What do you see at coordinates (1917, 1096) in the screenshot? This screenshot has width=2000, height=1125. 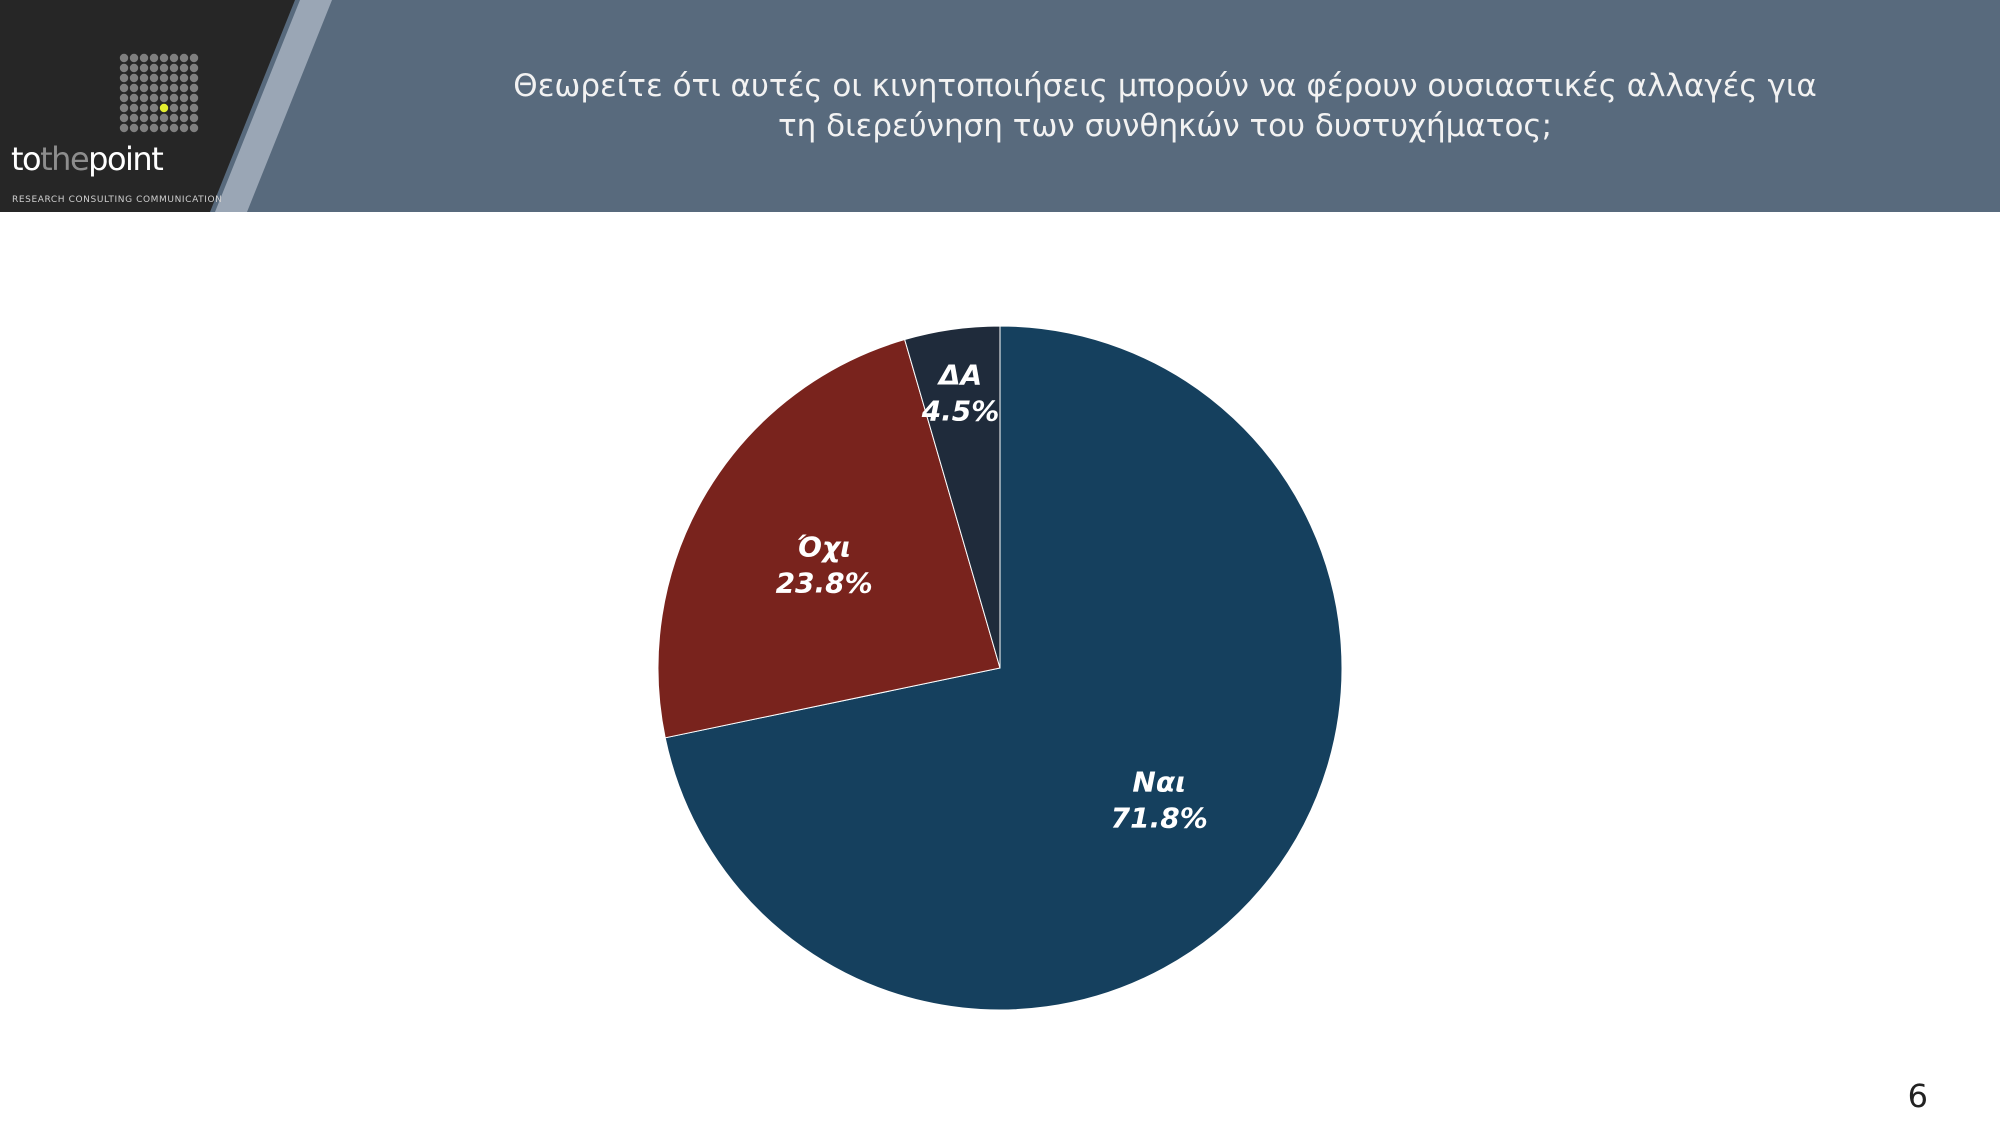 I see `page-number: 6` at bounding box center [1917, 1096].